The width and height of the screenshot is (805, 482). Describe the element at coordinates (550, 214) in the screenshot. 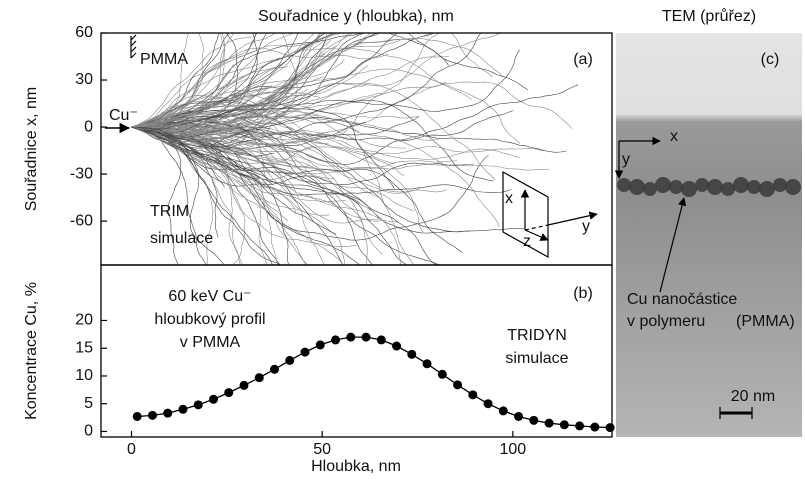

I see `coordinate-diagram` at that location.